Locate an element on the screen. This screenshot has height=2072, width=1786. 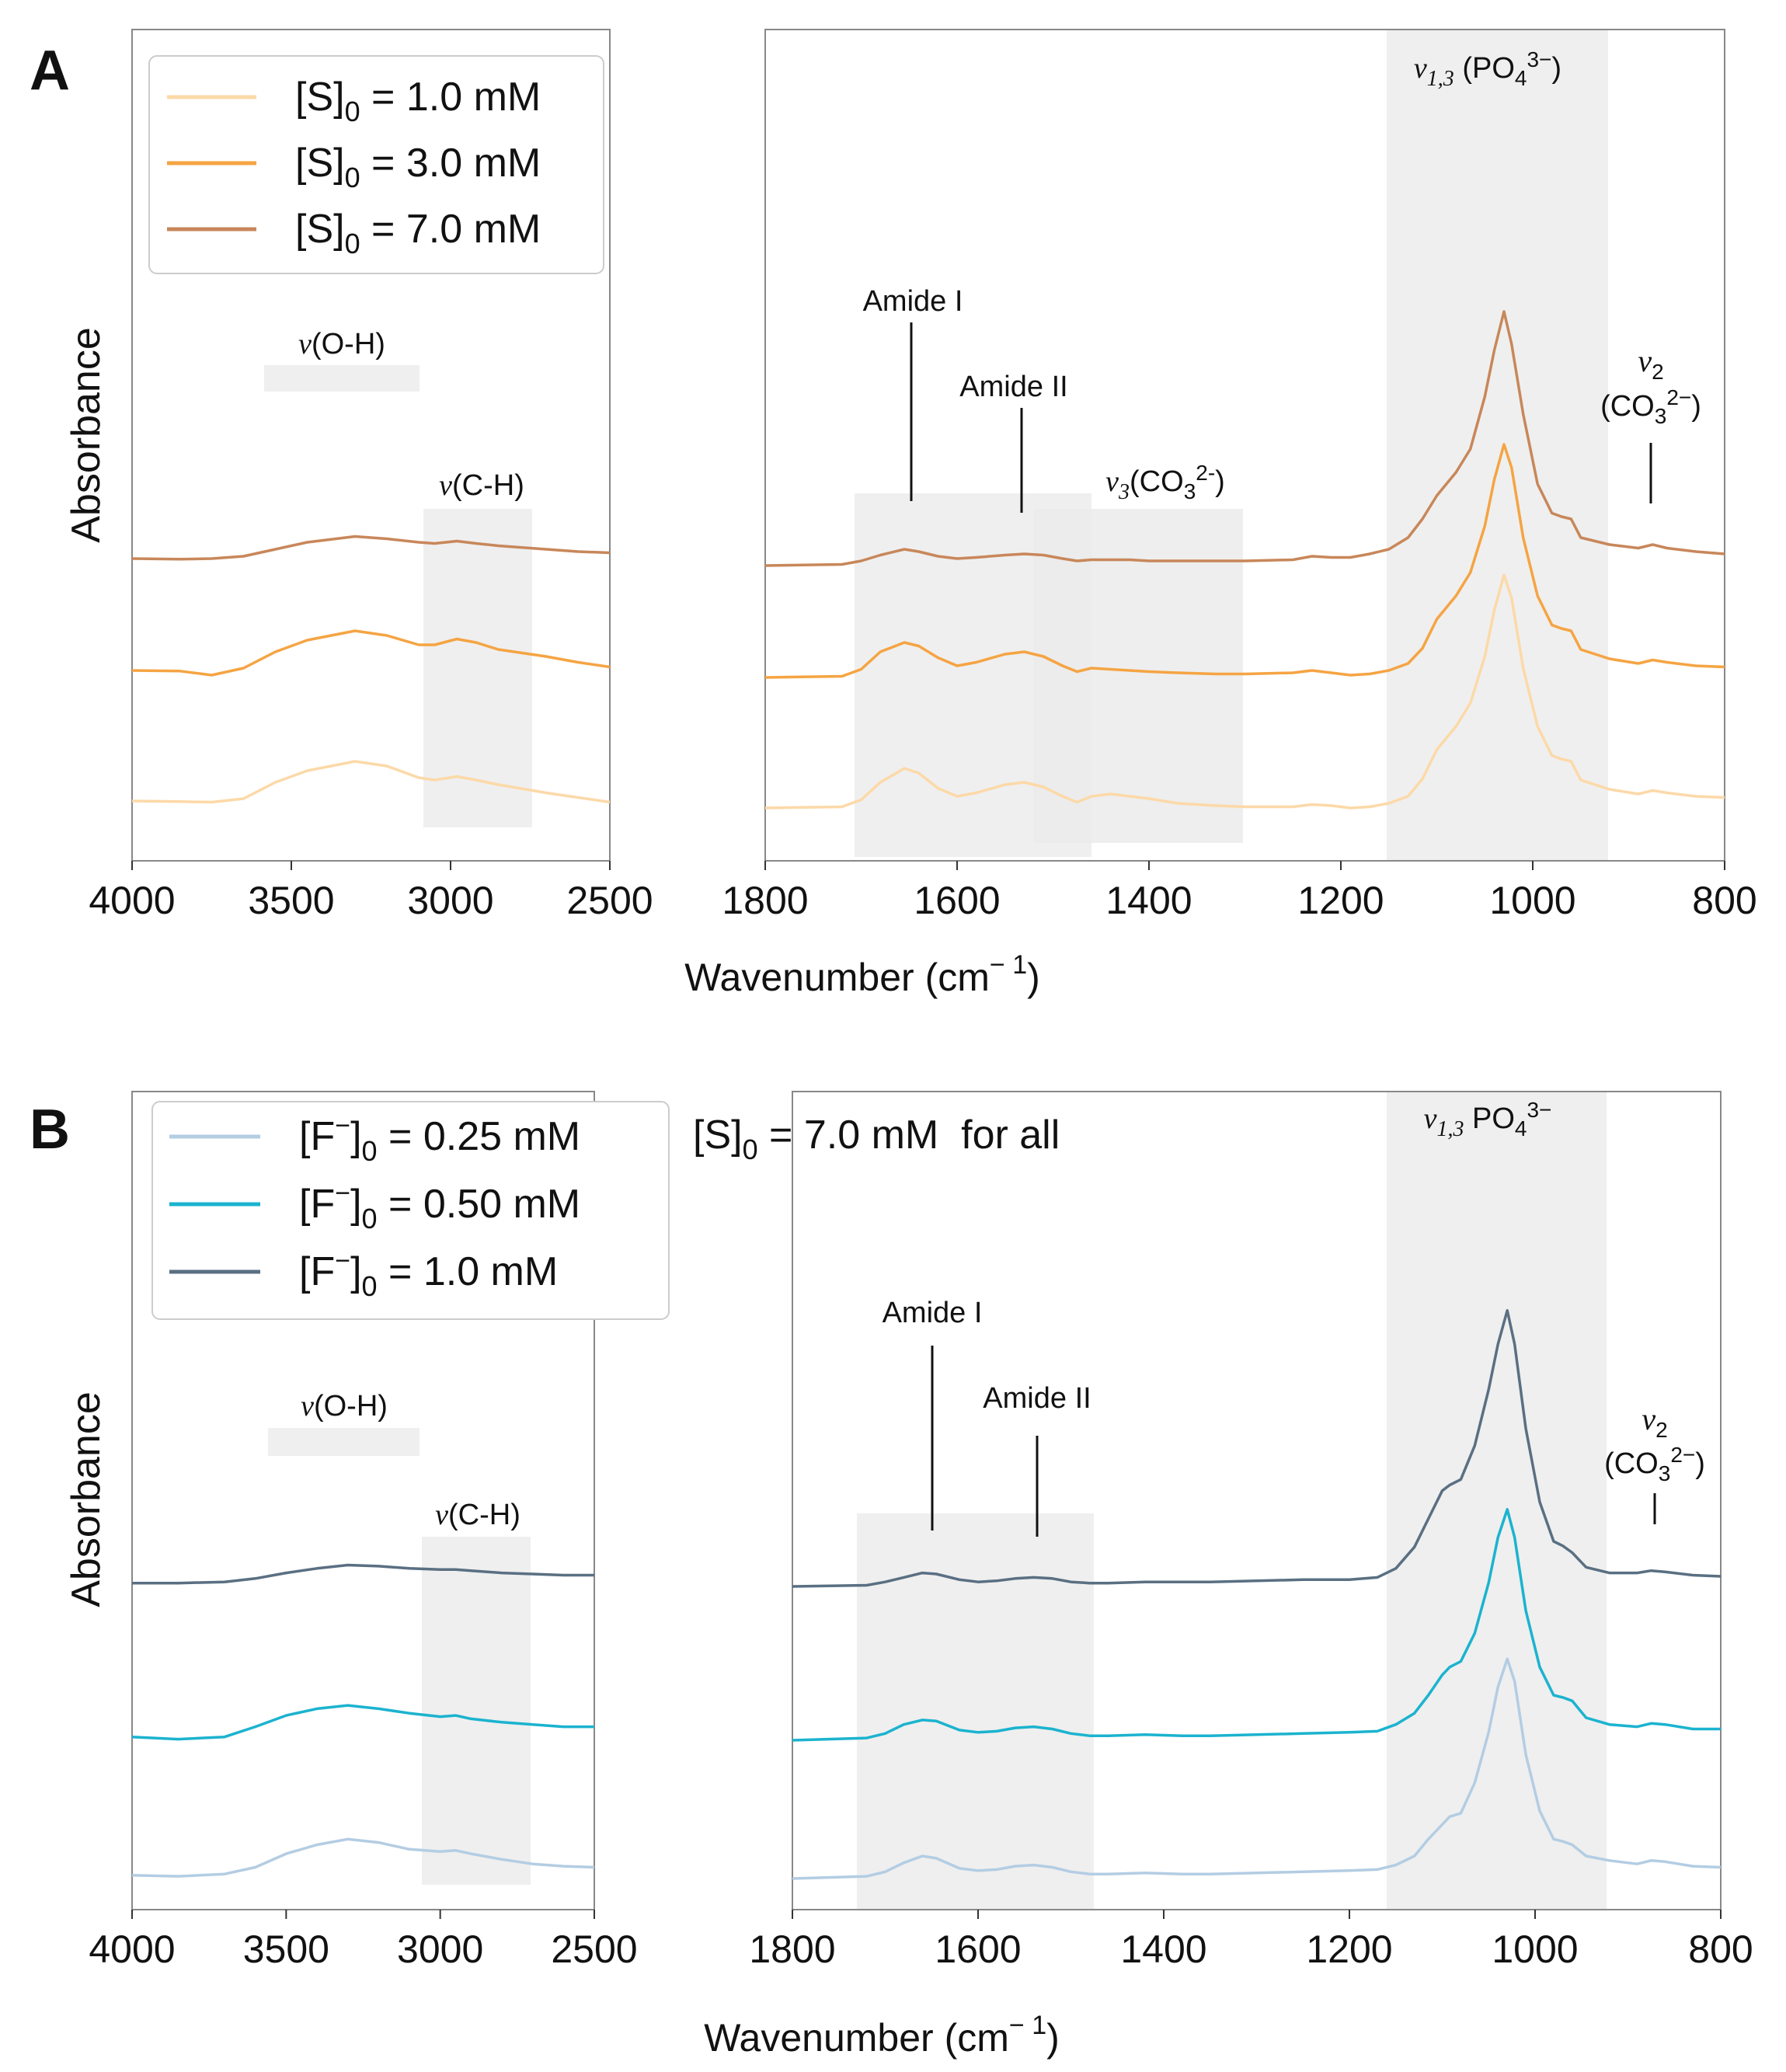
x-tick-label-right-b-2: 1400 is located at coordinates (1163, 1949).